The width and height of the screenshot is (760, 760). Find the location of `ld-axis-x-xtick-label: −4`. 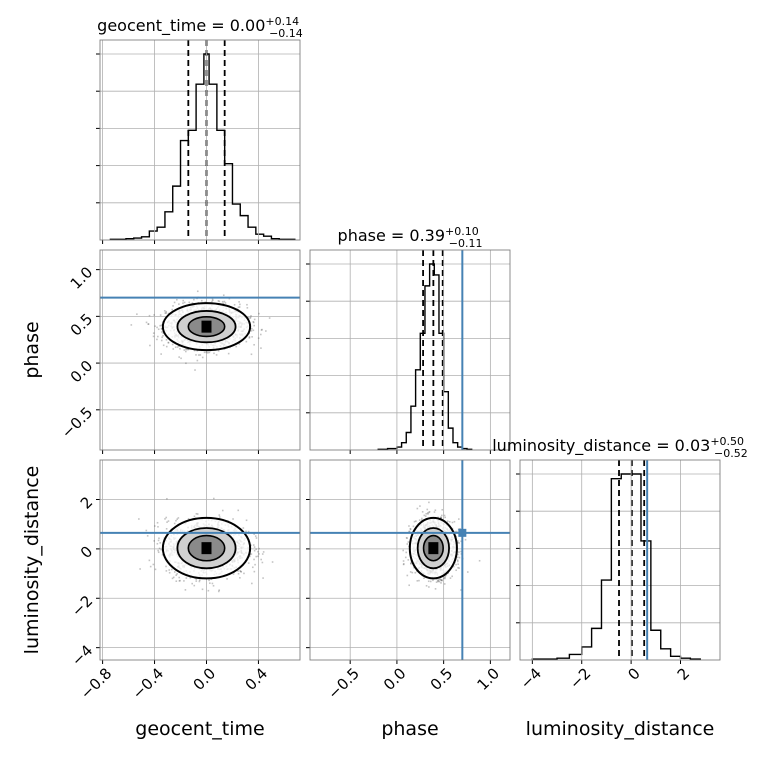

ld-axis-x-xtick-label: −4 is located at coordinates (531, 678).